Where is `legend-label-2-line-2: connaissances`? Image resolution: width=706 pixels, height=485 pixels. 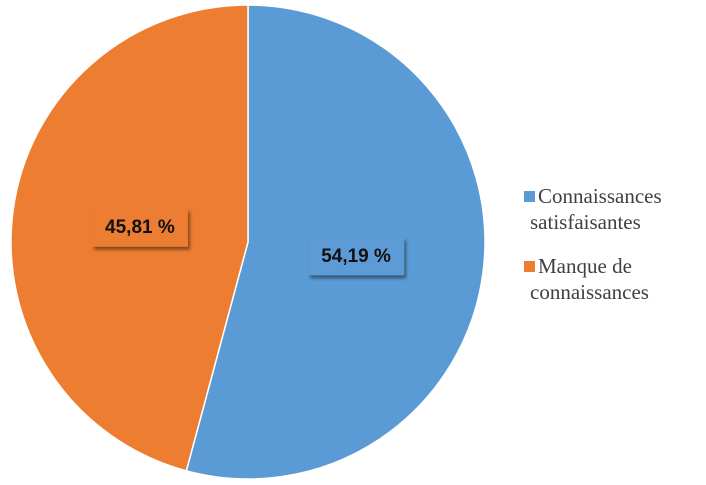 legend-label-2-line-2: connaissances is located at coordinates (589, 292).